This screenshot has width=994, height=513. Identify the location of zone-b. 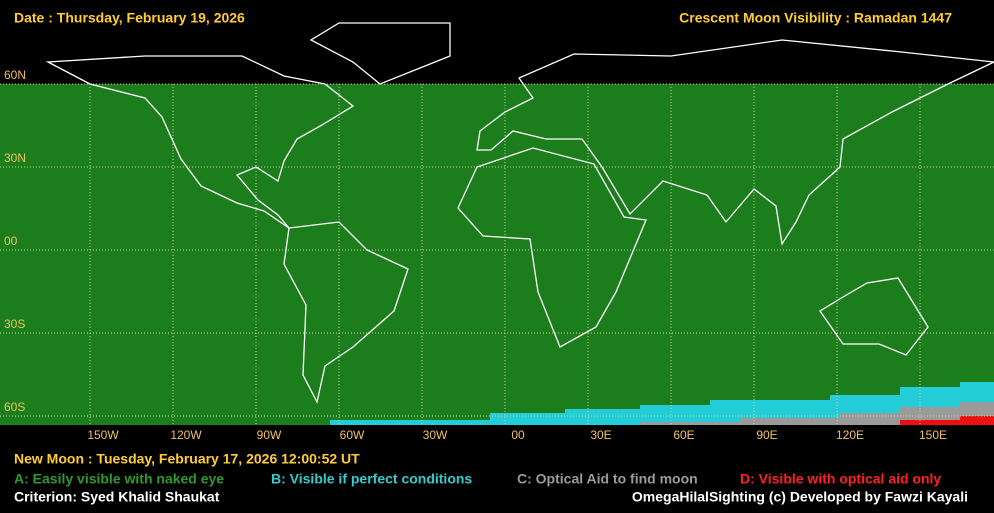
(662, 403).